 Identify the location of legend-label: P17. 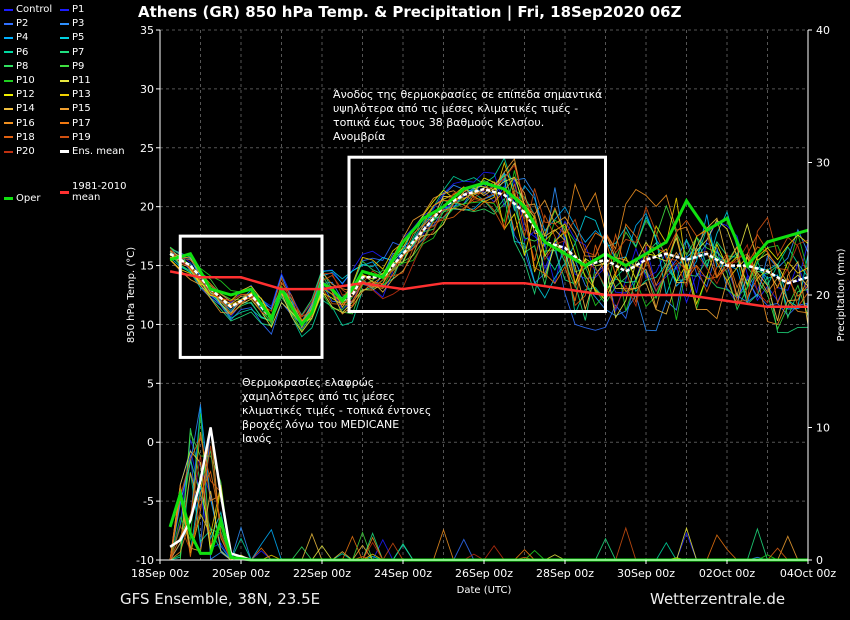
(81, 123).